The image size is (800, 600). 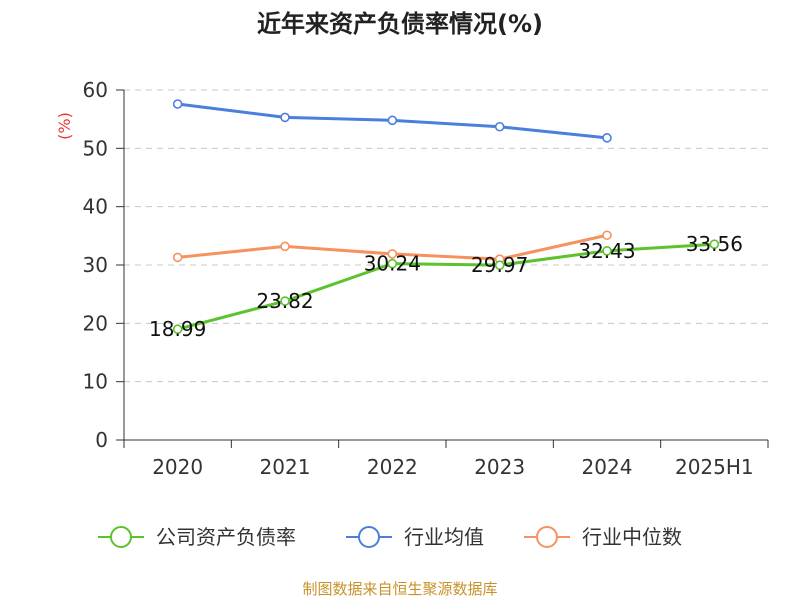 I want to click on data-label: 23.82, so click(x=284, y=301).